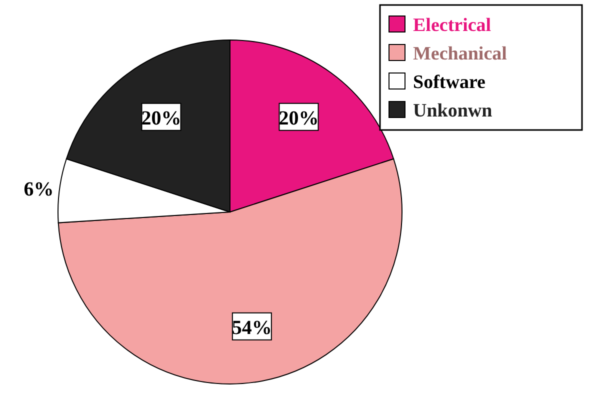 The width and height of the screenshot is (594, 397). I want to click on legend-label: Electrical, so click(452, 25).